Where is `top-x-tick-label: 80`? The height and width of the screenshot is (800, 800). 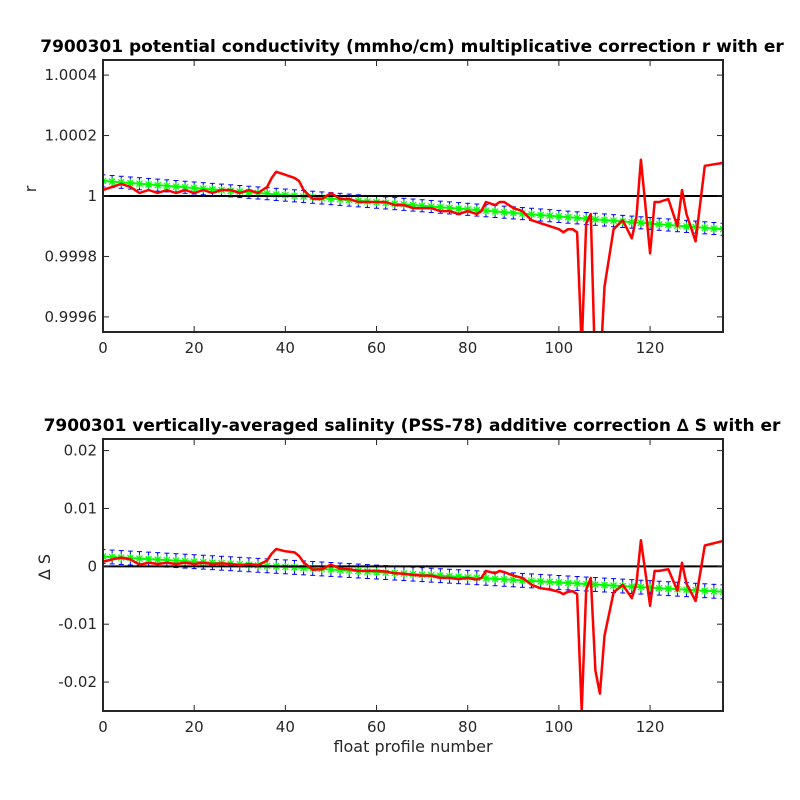 top-x-tick-label: 80 is located at coordinates (467, 348).